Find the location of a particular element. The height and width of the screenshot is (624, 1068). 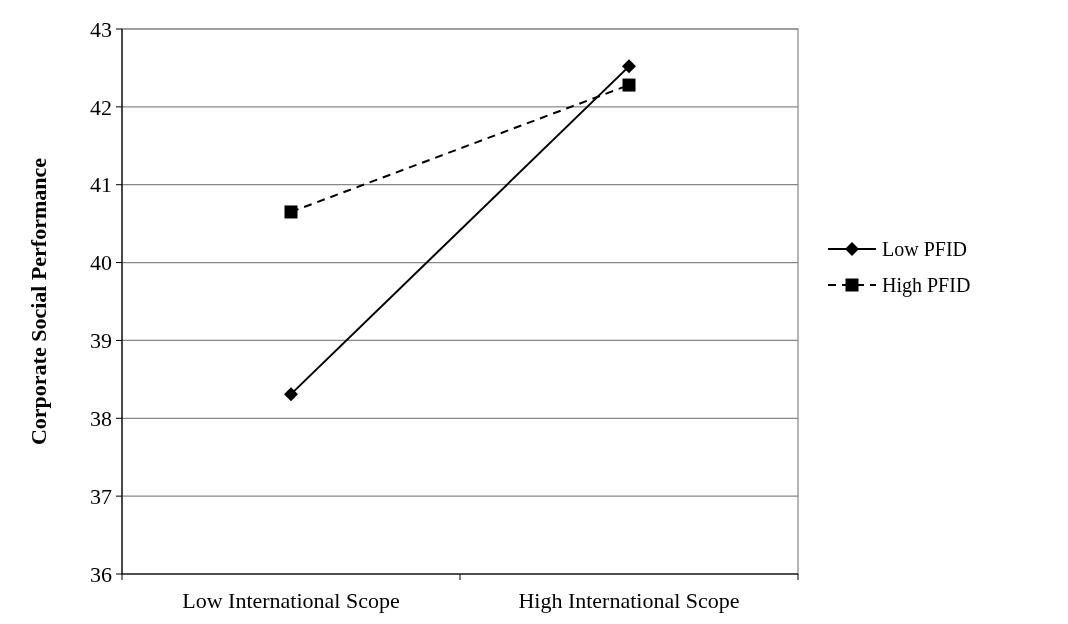

legend-label: Low PFID is located at coordinates (925, 249).